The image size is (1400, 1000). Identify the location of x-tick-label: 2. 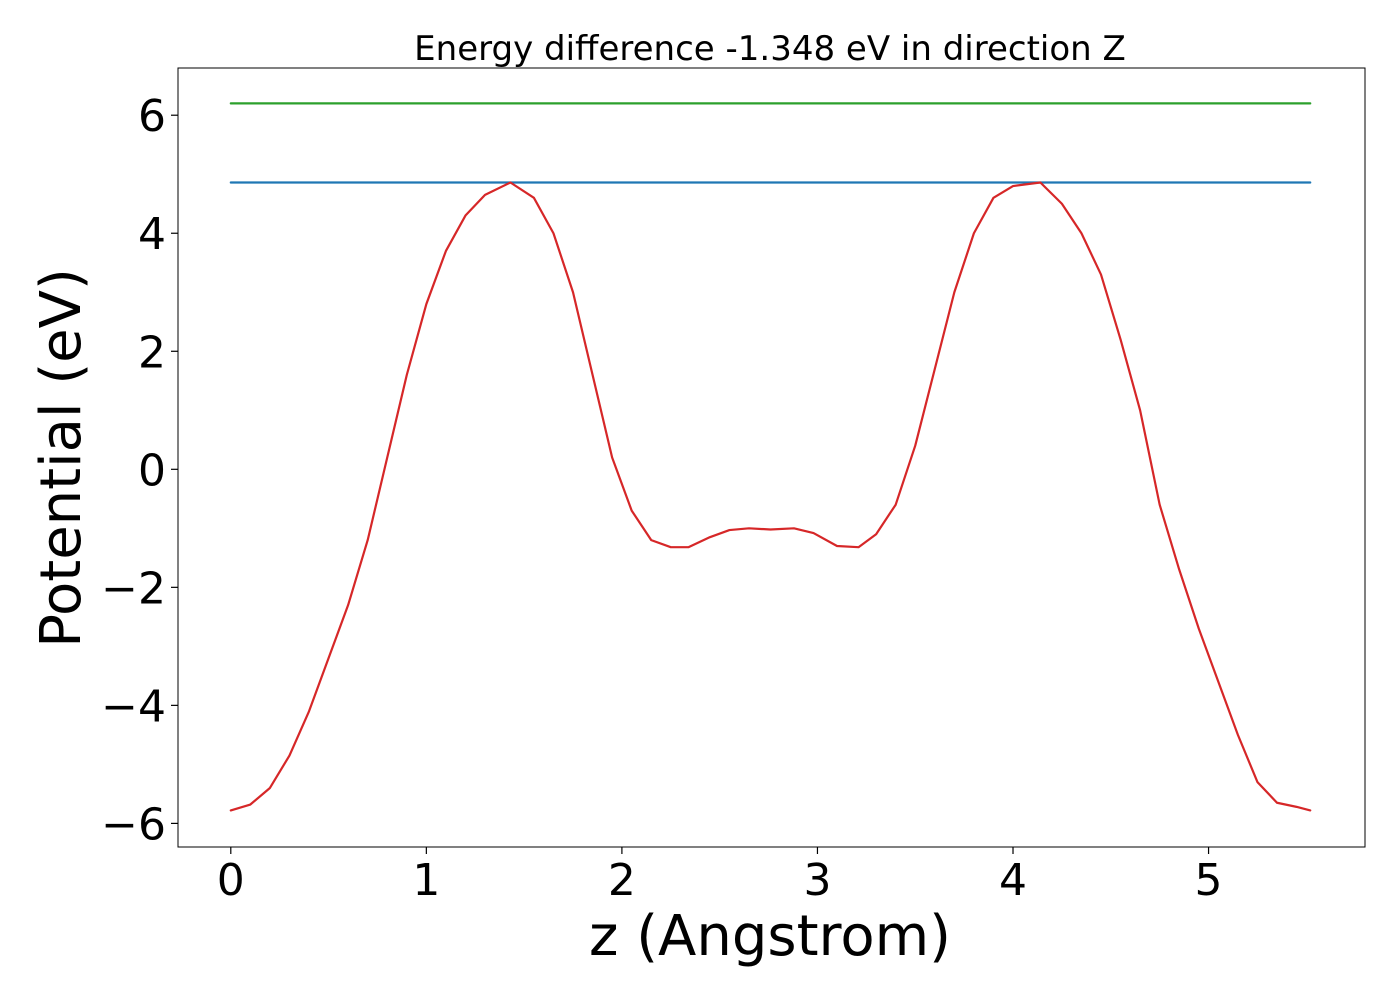
(622, 880).